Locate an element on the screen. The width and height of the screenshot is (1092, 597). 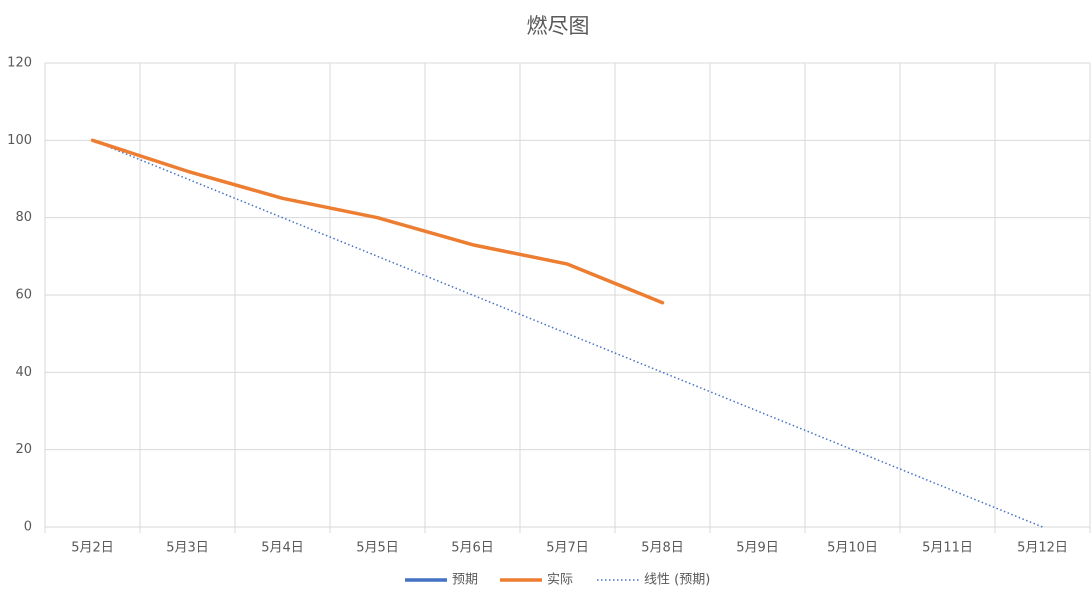
y-tick-label: 120 is located at coordinates (19, 63).